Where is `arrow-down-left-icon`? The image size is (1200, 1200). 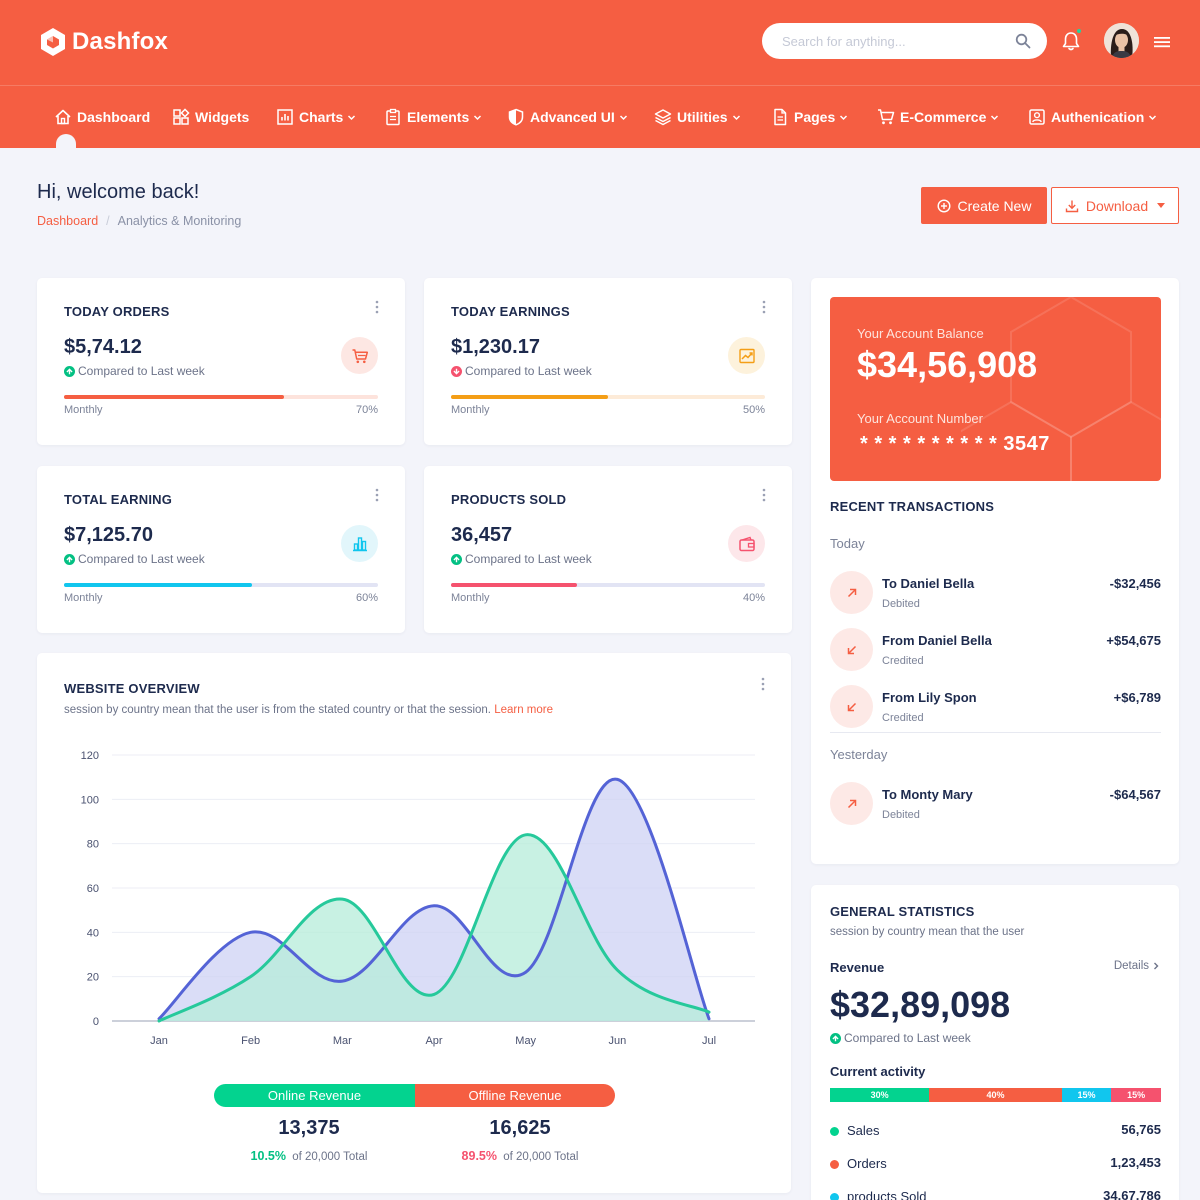 arrow-down-left-icon is located at coordinates (851, 649).